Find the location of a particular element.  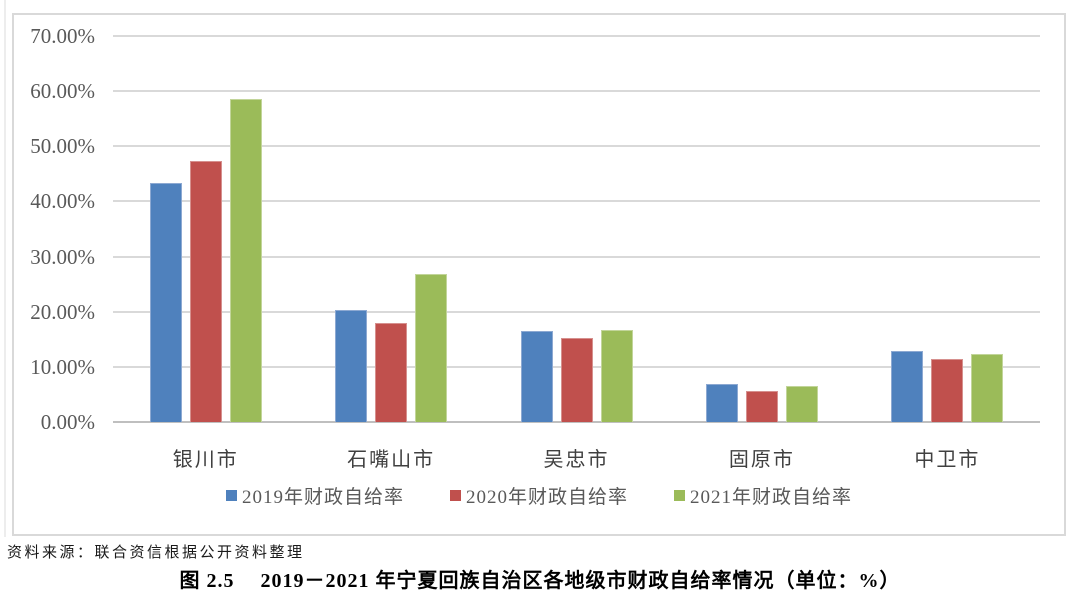

y-axis-tick-label: 50.00% is located at coordinates (62, 146).